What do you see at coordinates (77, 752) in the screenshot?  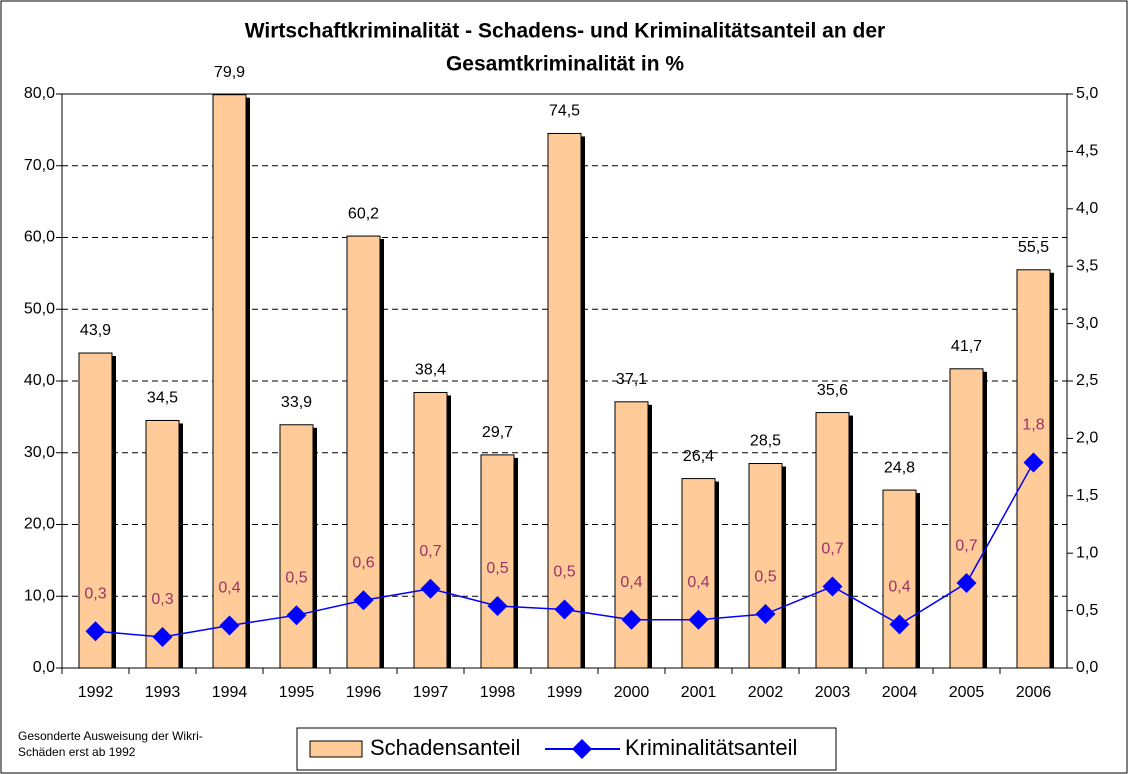 I see `footnote: Schäden erst ab 1992` at bounding box center [77, 752].